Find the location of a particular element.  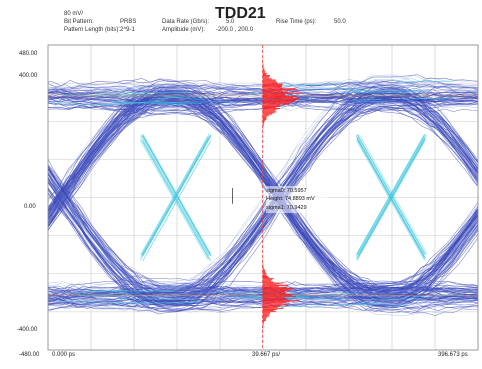

sigma1-readout: sigma1: 70.9429 is located at coordinates (297, 208).